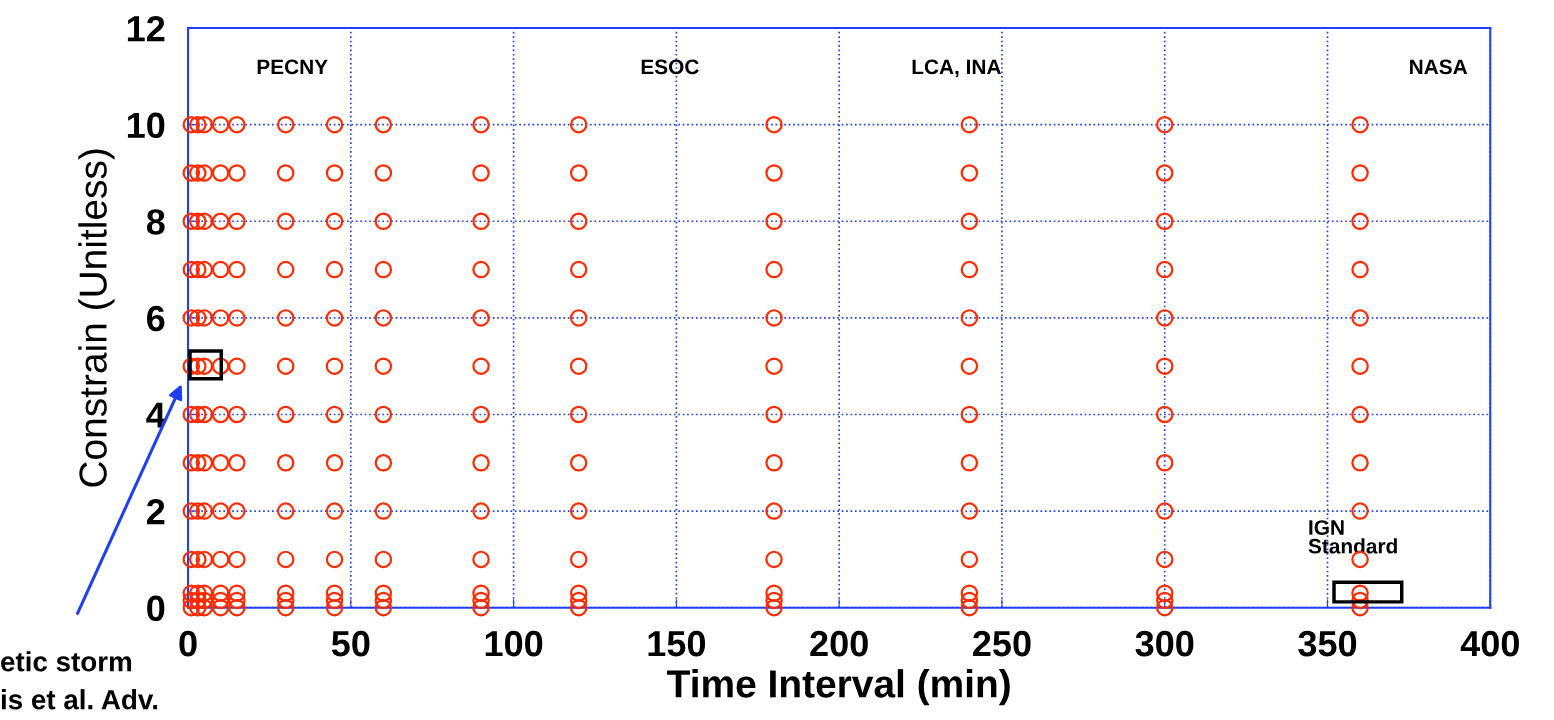 Image resolution: width=1554 pixels, height=720 pixels. Describe the element at coordinates (514, 643) in the screenshot. I see `x-tick-label: 100` at that location.